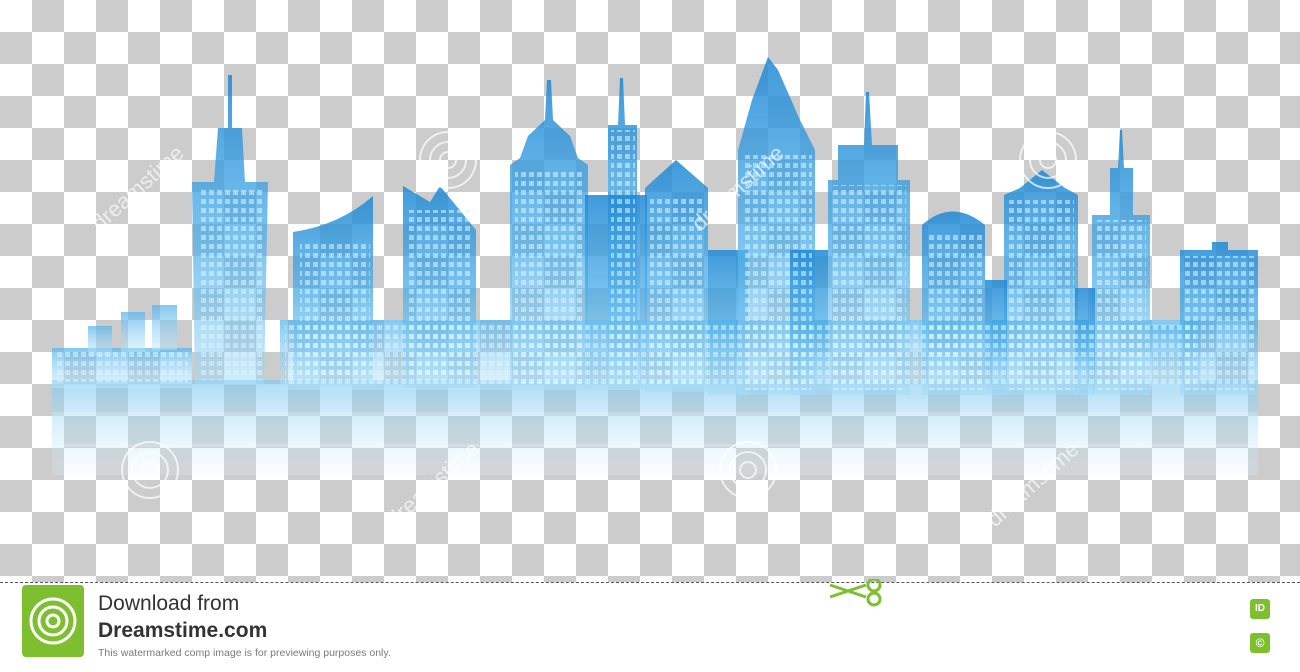 The height and width of the screenshot is (672, 1300). Describe the element at coordinates (1260, 643) in the screenshot. I see `copyright-icon: ©` at that location.